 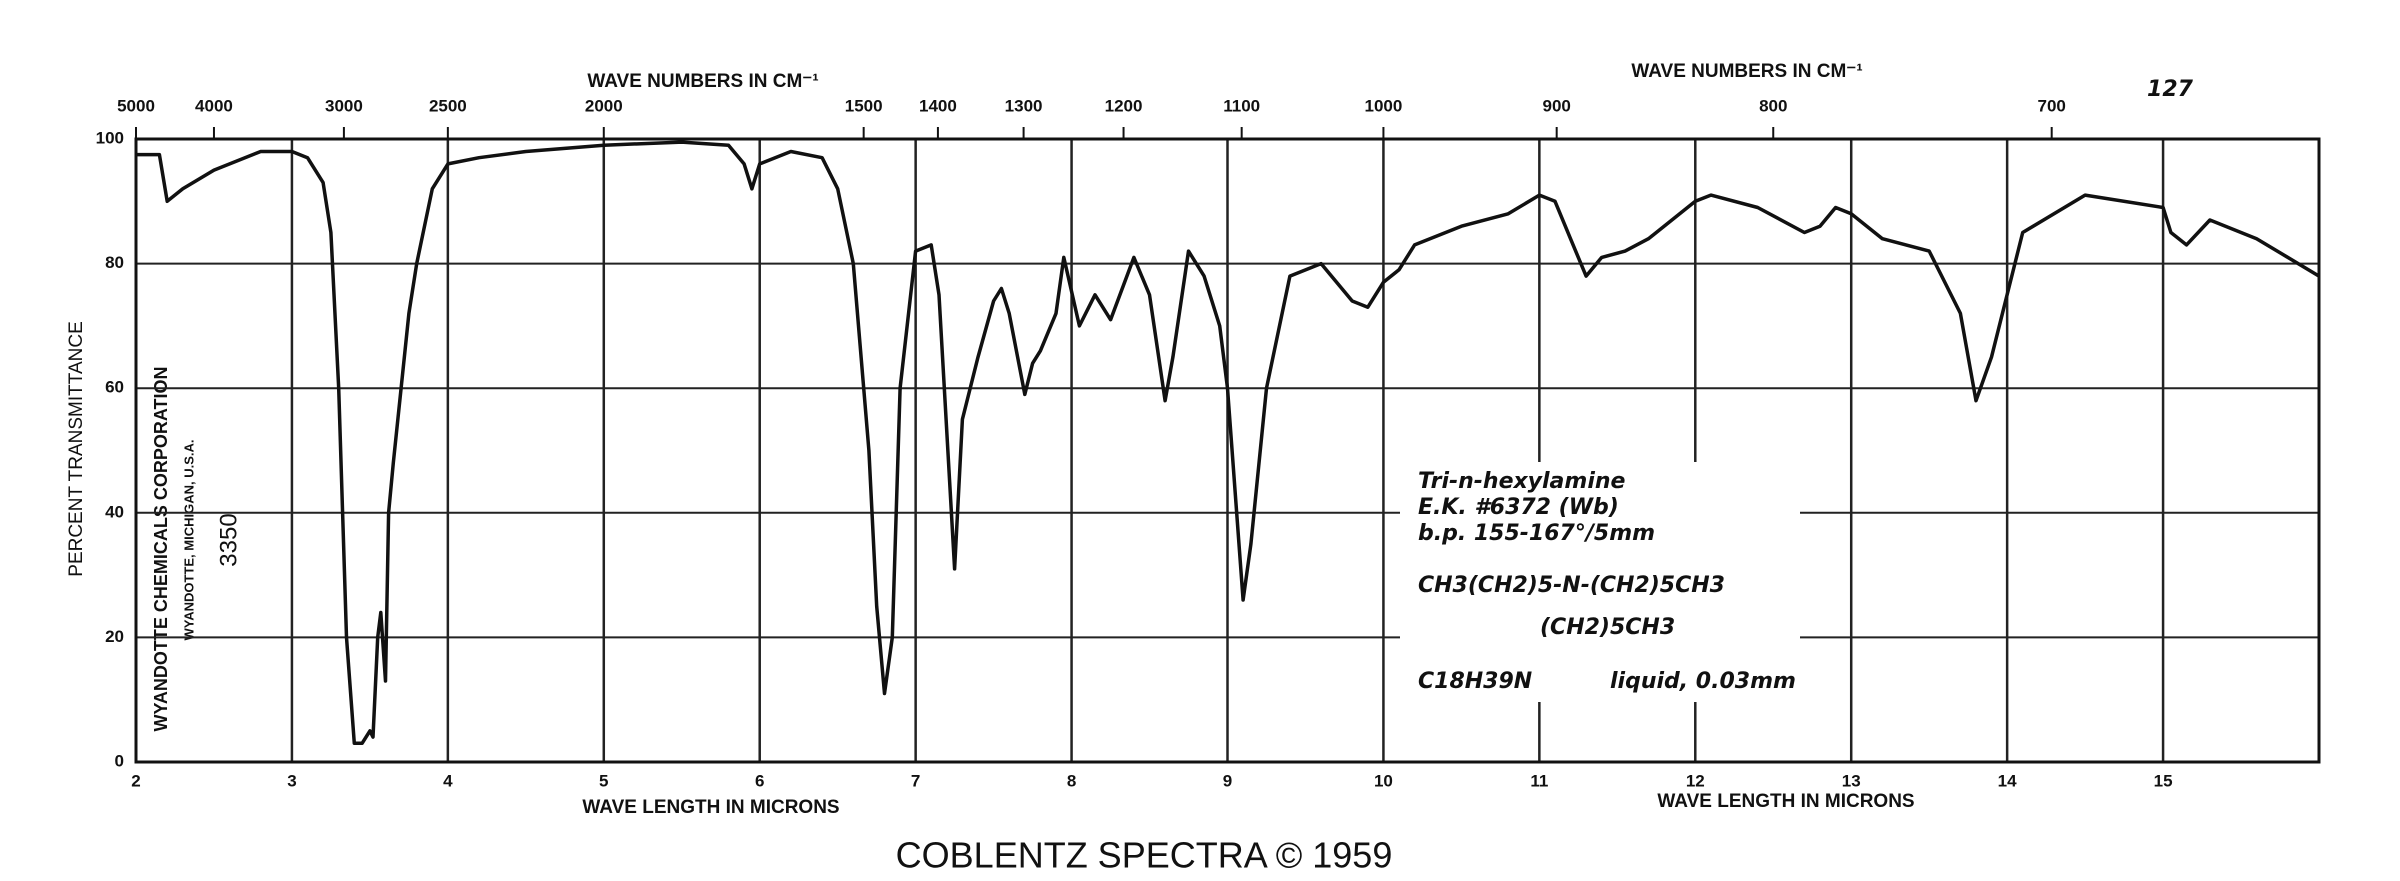 I want to click on top-tick-label: 900, so click(x=1556, y=105).